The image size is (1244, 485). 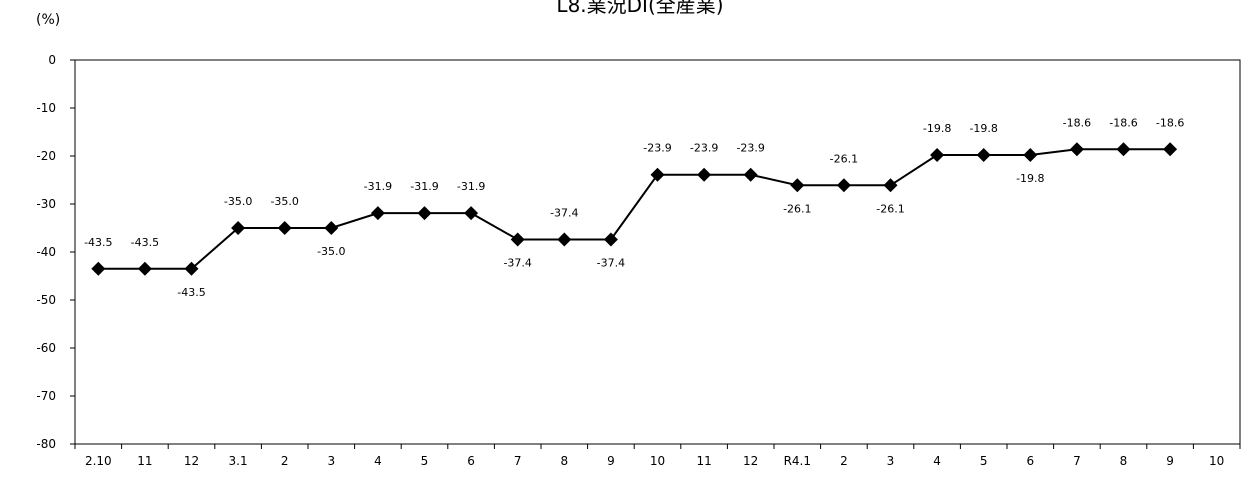 What do you see at coordinates (98, 461) in the screenshot?
I see `x-tick-label: 2.10` at bounding box center [98, 461].